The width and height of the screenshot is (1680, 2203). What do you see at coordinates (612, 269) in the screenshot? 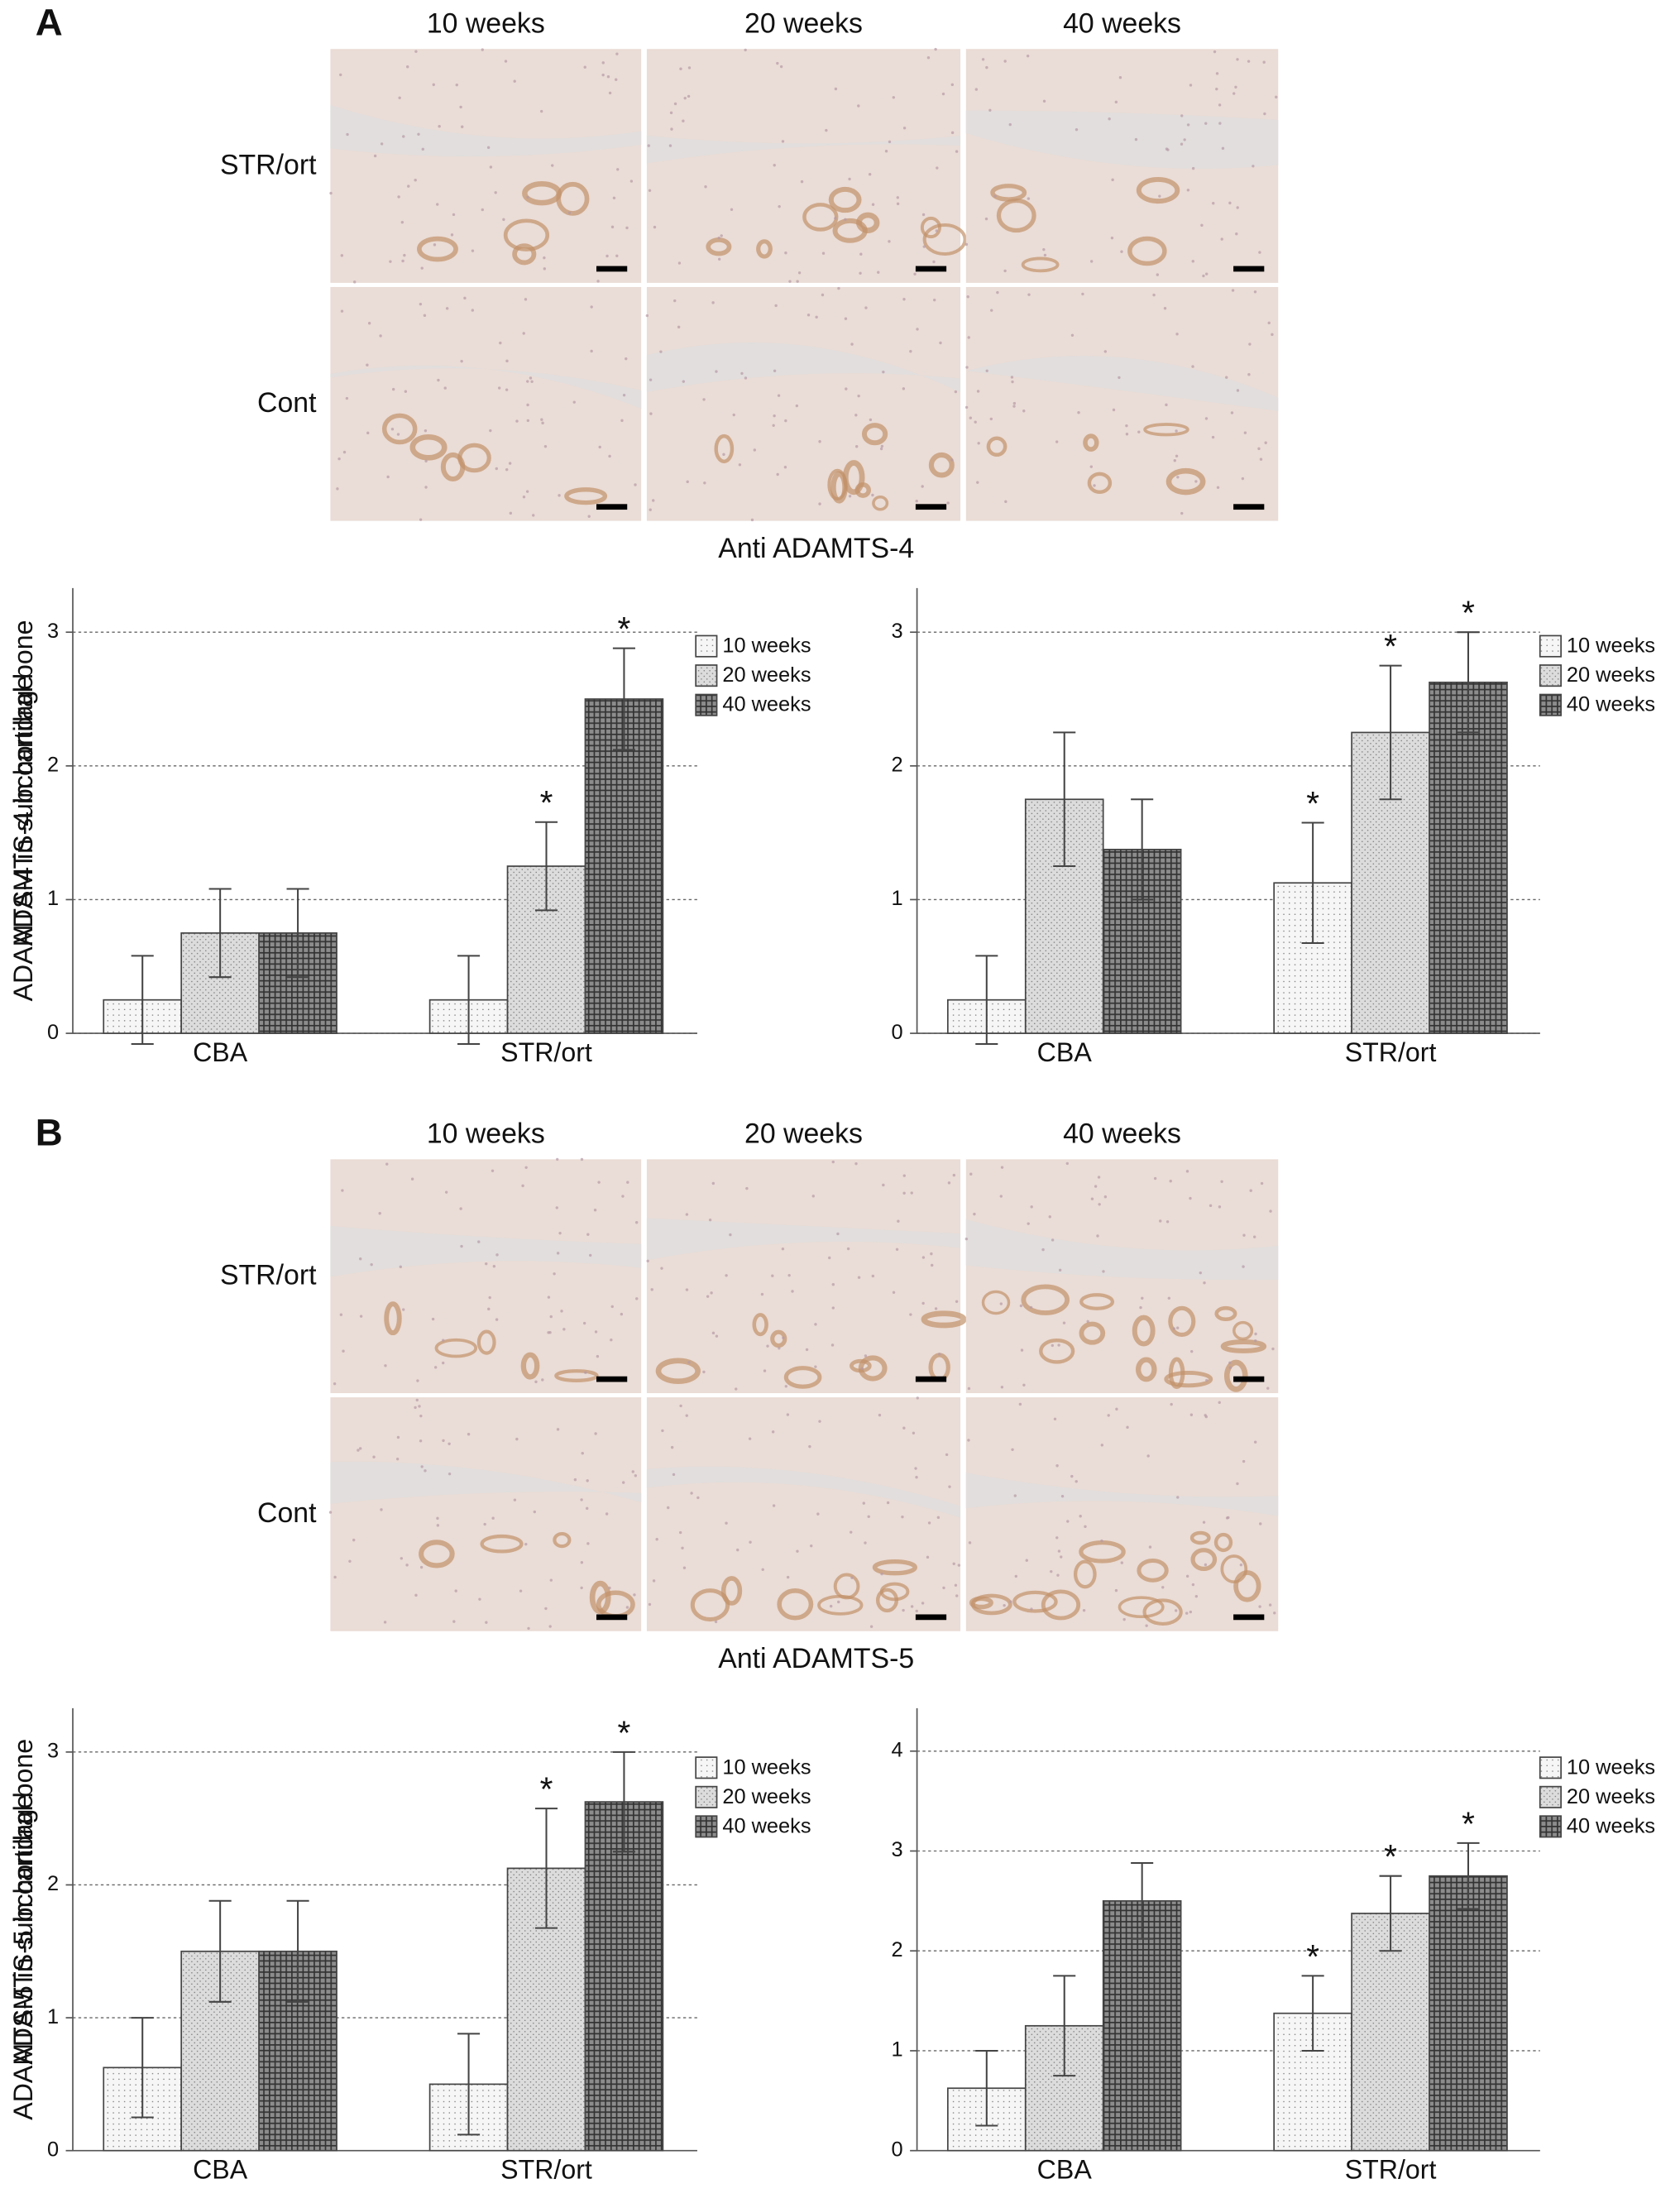
I see `scale-bar` at bounding box center [612, 269].